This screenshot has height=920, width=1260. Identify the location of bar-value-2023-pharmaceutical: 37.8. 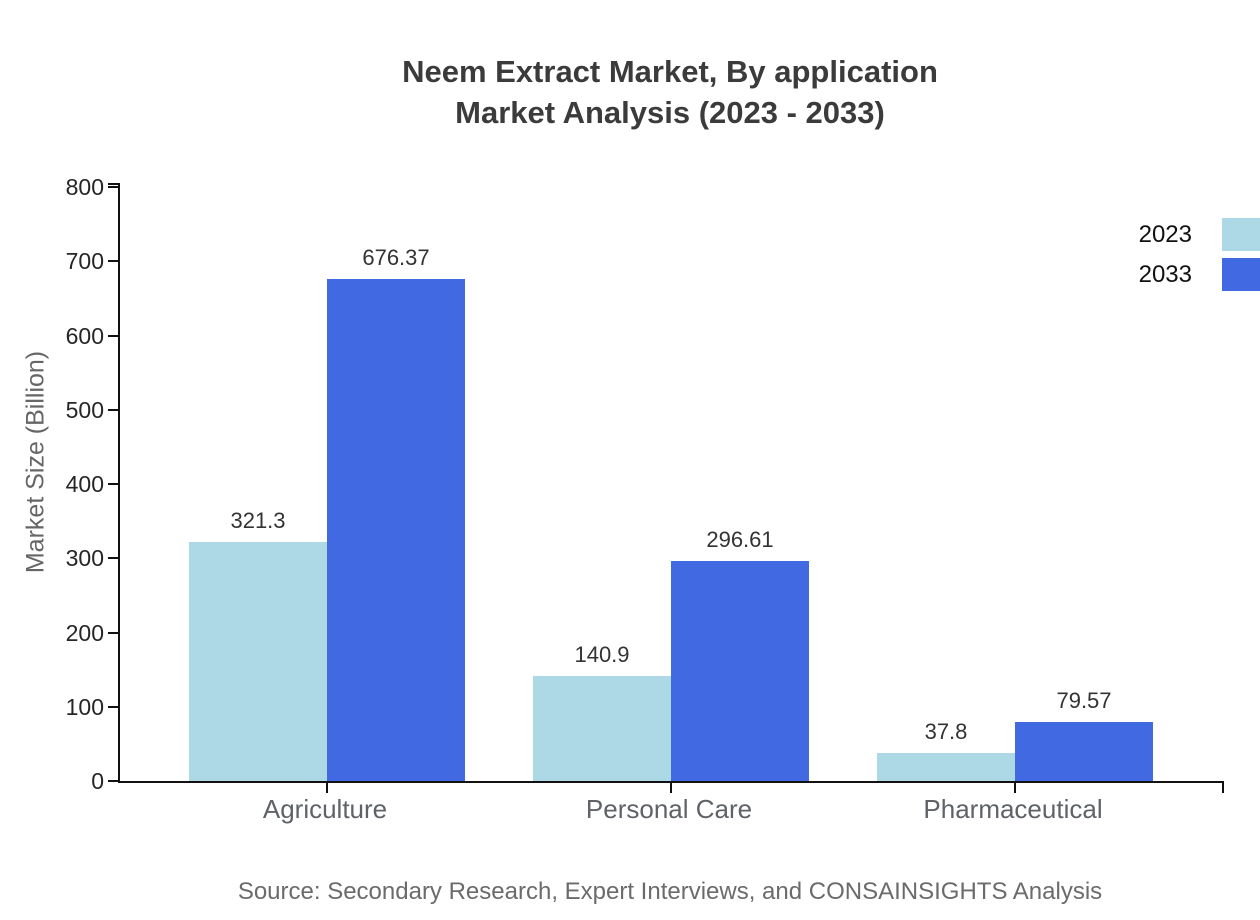
(946, 731).